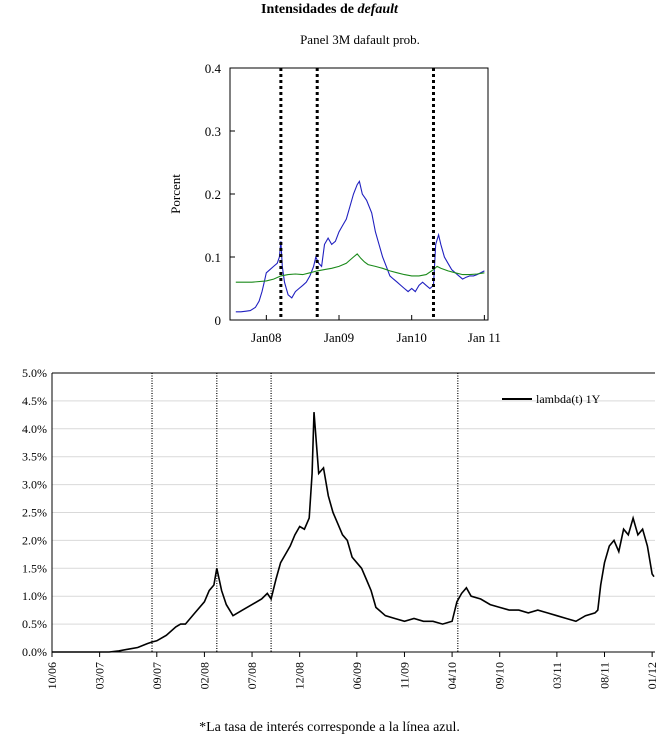 The image size is (659, 743). I want to click on bottom-y-tick-label: 1.0%, so click(34, 596).